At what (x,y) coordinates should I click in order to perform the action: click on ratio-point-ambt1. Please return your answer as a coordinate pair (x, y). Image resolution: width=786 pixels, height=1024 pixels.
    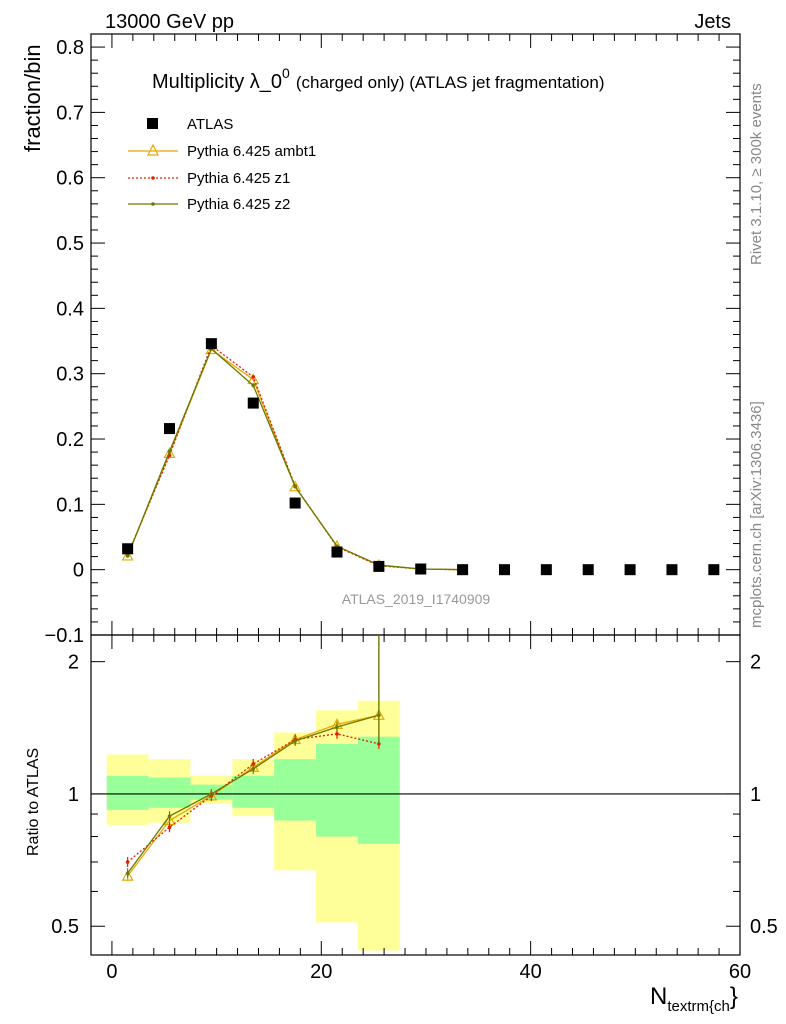
    Looking at the image, I should click on (127, 875).